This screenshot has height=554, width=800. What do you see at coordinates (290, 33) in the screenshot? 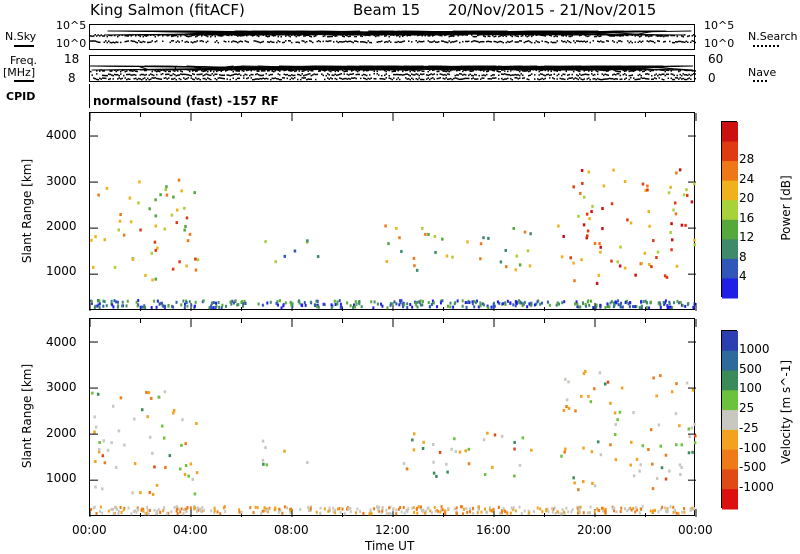
I see `trace-spike` at bounding box center [290, 33].